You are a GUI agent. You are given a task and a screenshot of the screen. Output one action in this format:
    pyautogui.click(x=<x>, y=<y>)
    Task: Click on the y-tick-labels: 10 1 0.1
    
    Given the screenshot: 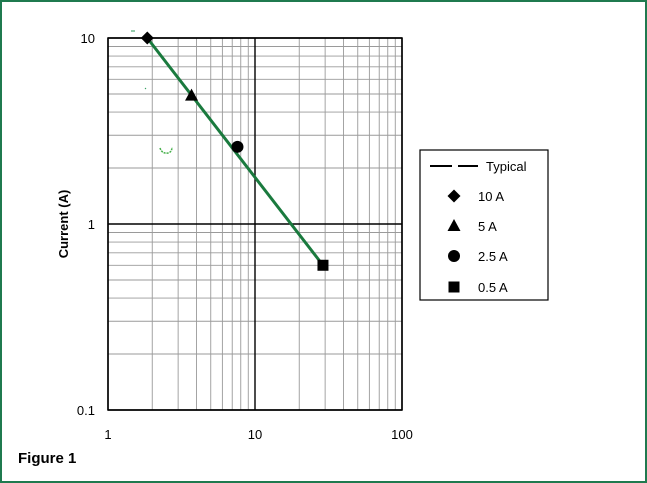 What is the action you would take?
    pyautogui.click(x=86, y=224)
    